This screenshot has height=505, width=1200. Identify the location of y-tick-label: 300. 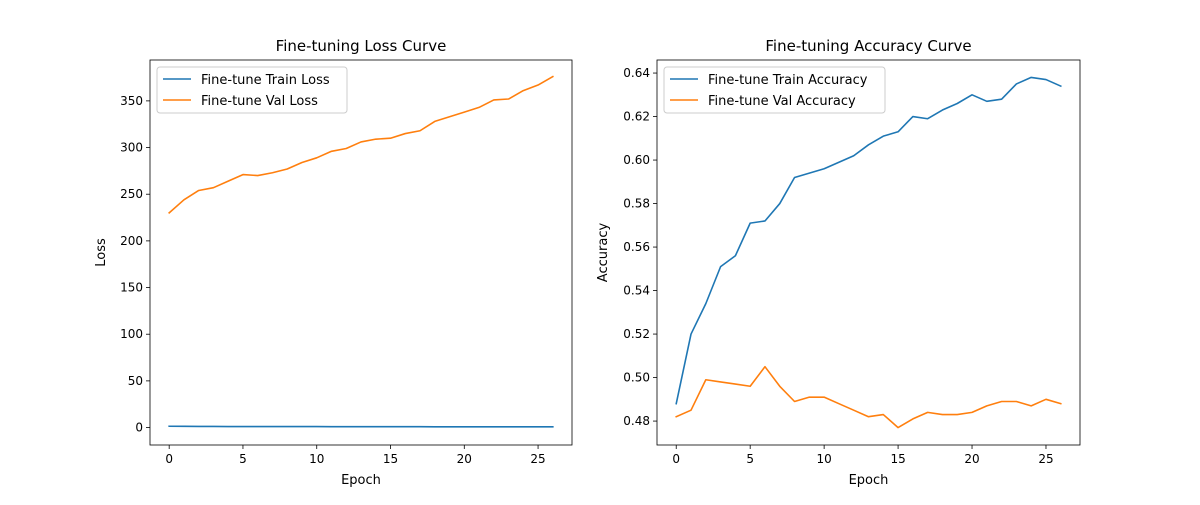
(131, 148).